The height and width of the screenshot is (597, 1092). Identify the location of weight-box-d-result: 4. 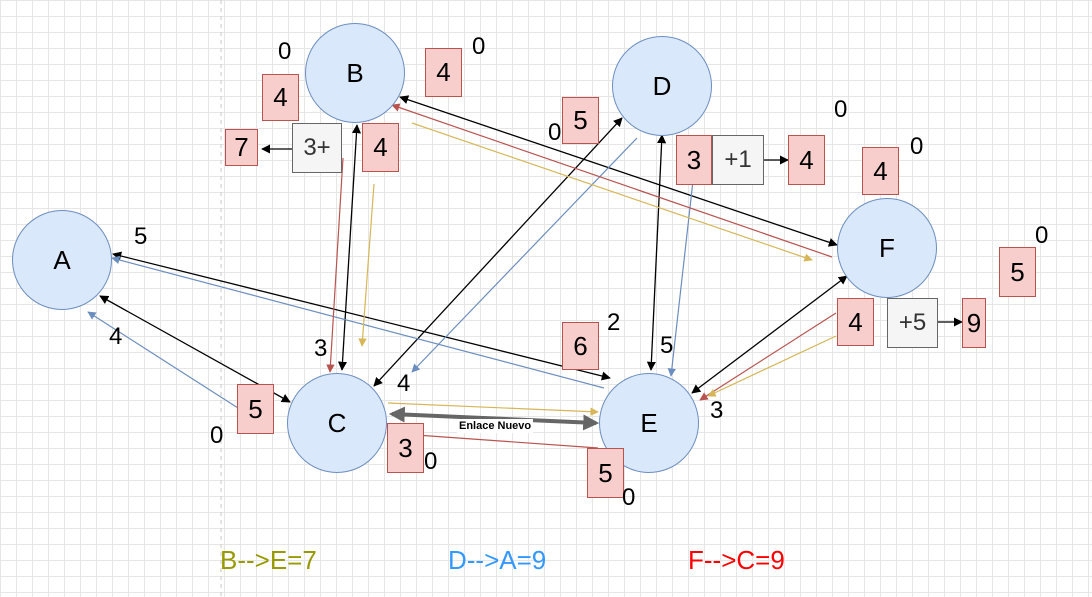
(806, 160).